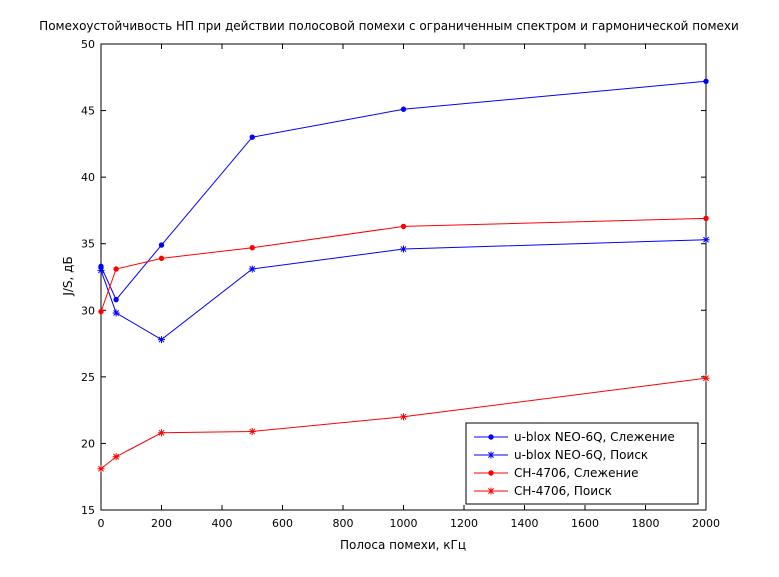 The width and height of the screenshot is (779, 577). I want to click on legend-label-1: u-blox NEO-6Q, Слежение, so click(594, 437).